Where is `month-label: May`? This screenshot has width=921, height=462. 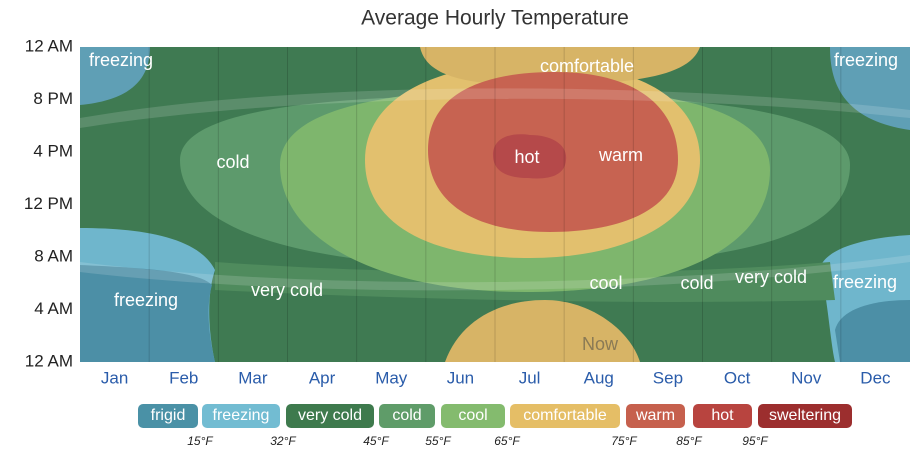
month-label: May is located at coordinates (391, 377).